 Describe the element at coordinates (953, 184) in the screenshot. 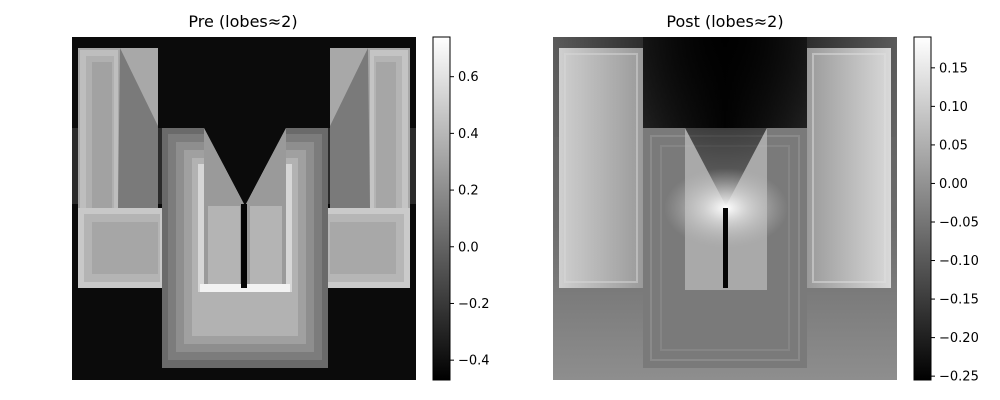

I see `post-colorbar-tick-label: 0.00` at that location.